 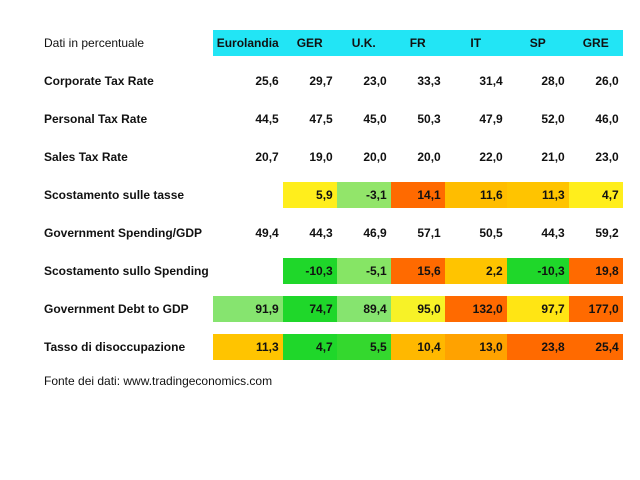 I want to click on value-cell: 5,5, so click(x=363, y=347).